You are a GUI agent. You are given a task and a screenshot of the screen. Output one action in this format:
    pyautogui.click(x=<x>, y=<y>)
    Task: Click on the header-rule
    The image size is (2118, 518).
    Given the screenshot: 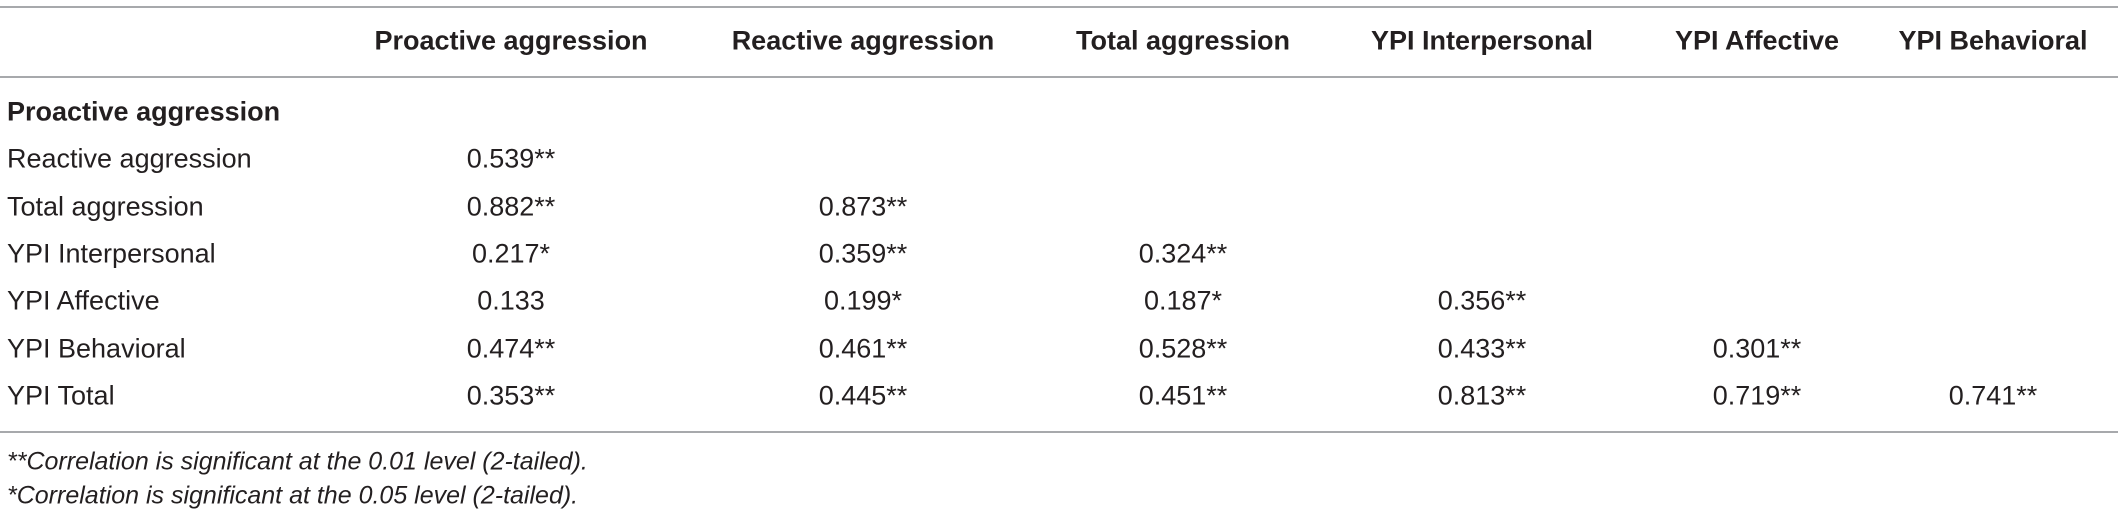 What is the action you would take?
    pyautogui.click(x=1059, y=77)
    